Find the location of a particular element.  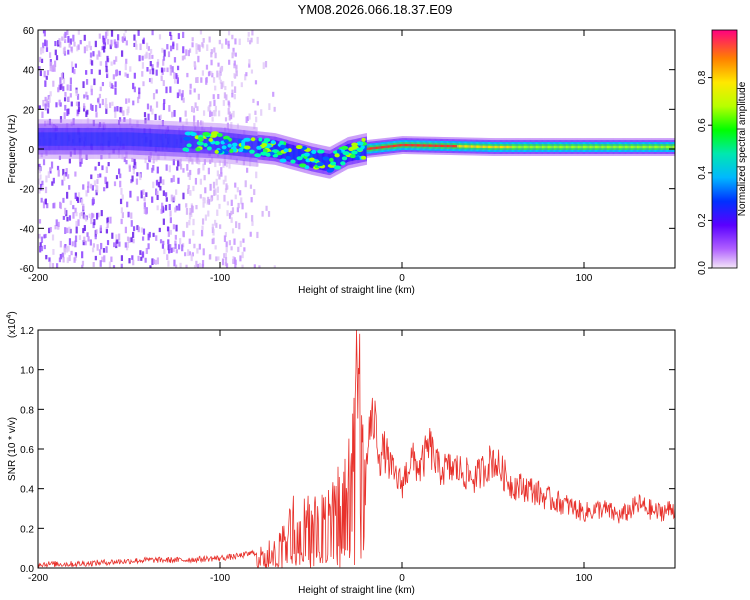

colorbar is located at coordinates (724, 149).